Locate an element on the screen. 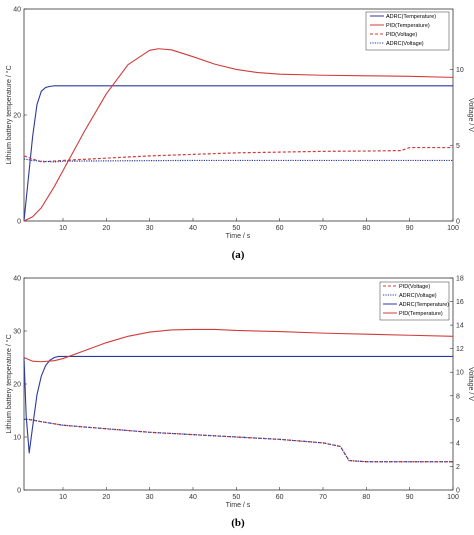 The width and height of the screenshot is (474, 535). y-right-tick-label: 2 is located at coordinates (458, 467).